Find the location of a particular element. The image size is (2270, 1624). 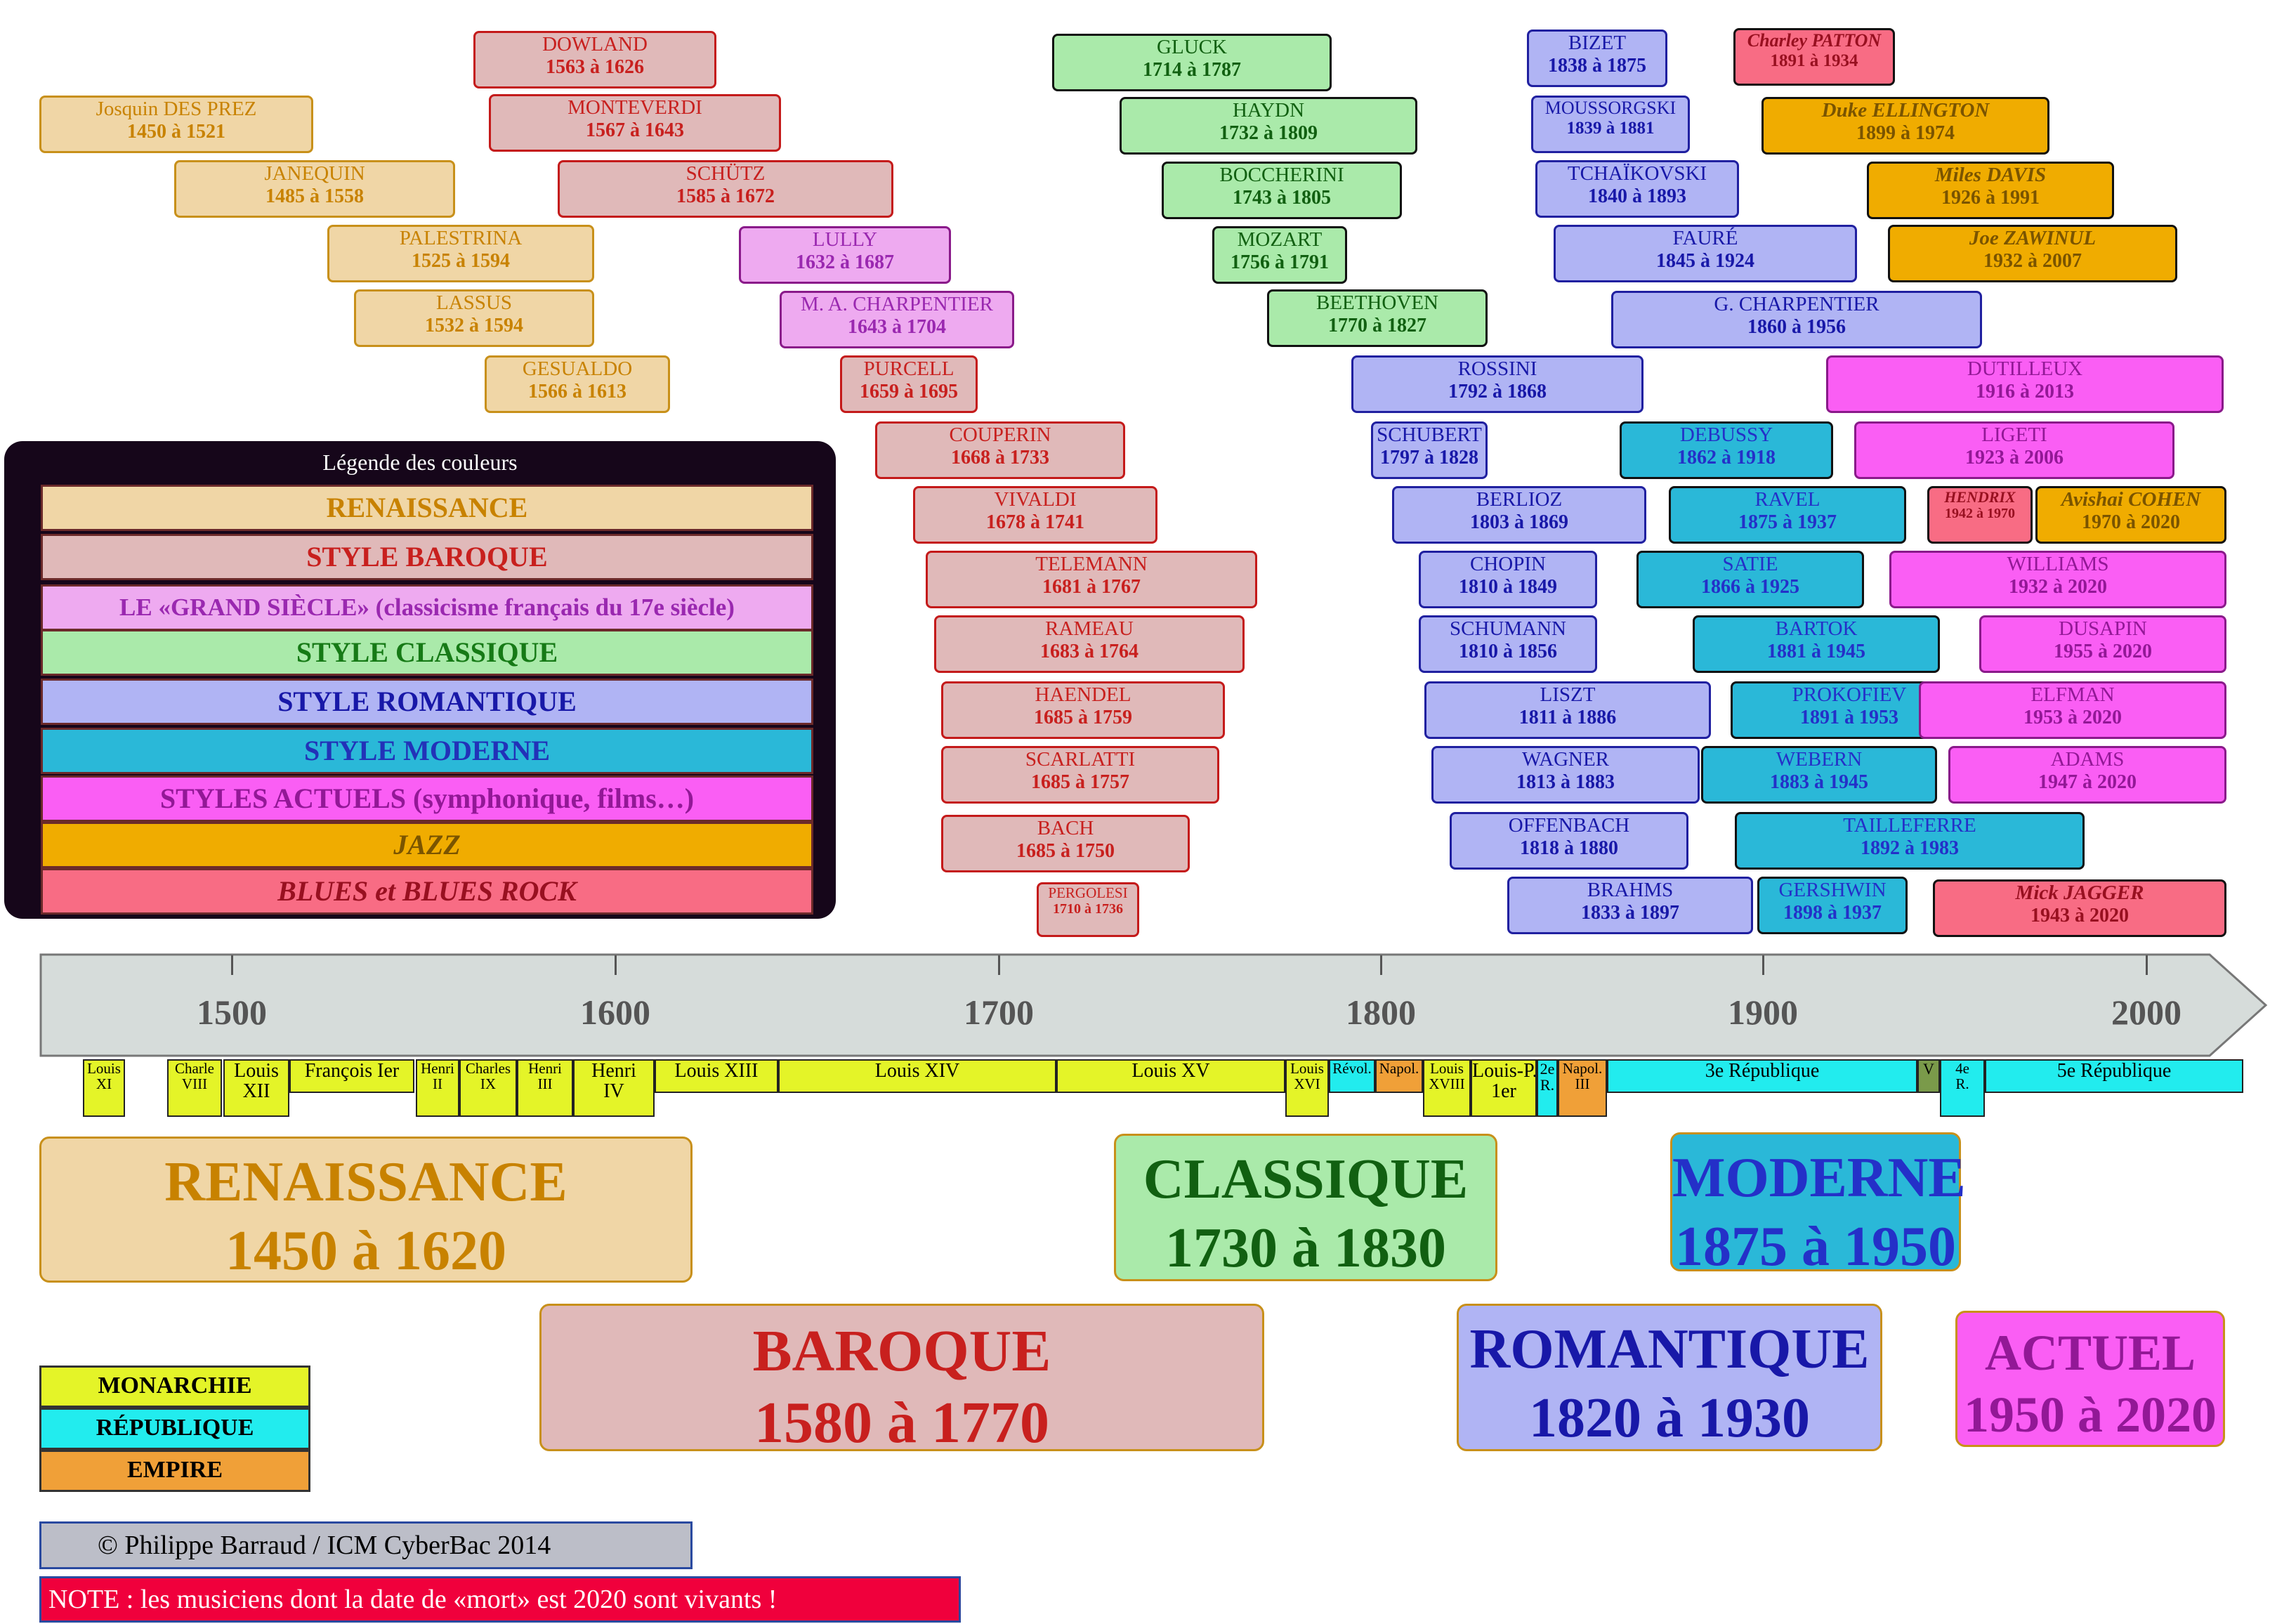

composer-name: PURCELL is located at coordinates (909, 369).